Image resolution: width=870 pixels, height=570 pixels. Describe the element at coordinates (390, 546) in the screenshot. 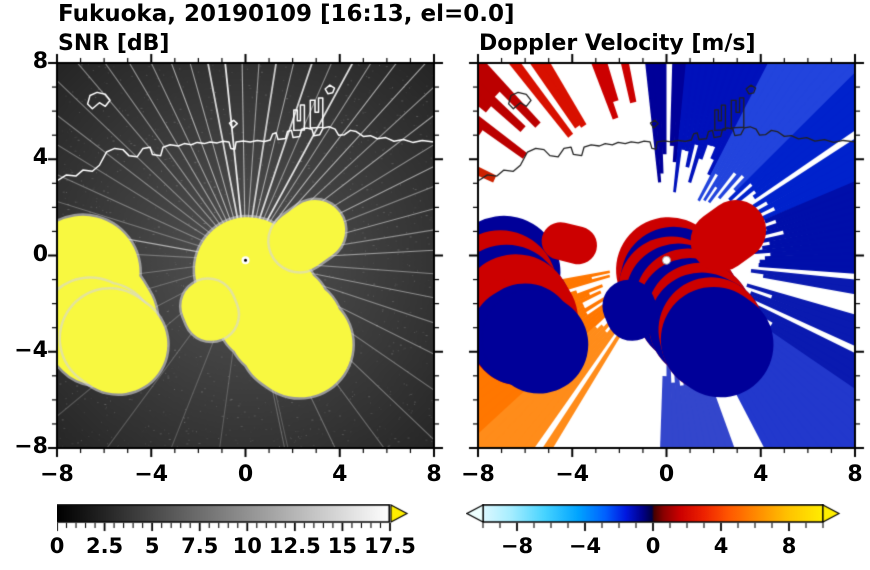

I see `colorbar-tick-label: 17.5` at that location.